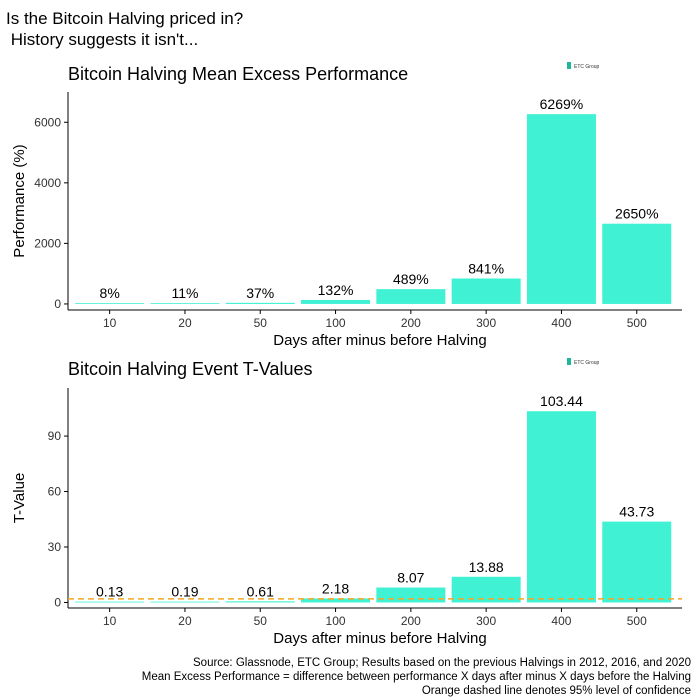  I want to click on perf-data-label-500: 2650%, so click(637, 214).